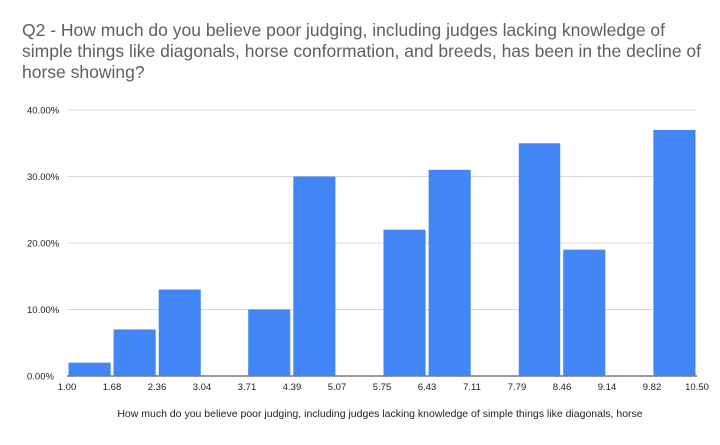  Describe the element at coordinates (337, 387) in the screenshot. I see `x-tick-label: 5.07` at that location.